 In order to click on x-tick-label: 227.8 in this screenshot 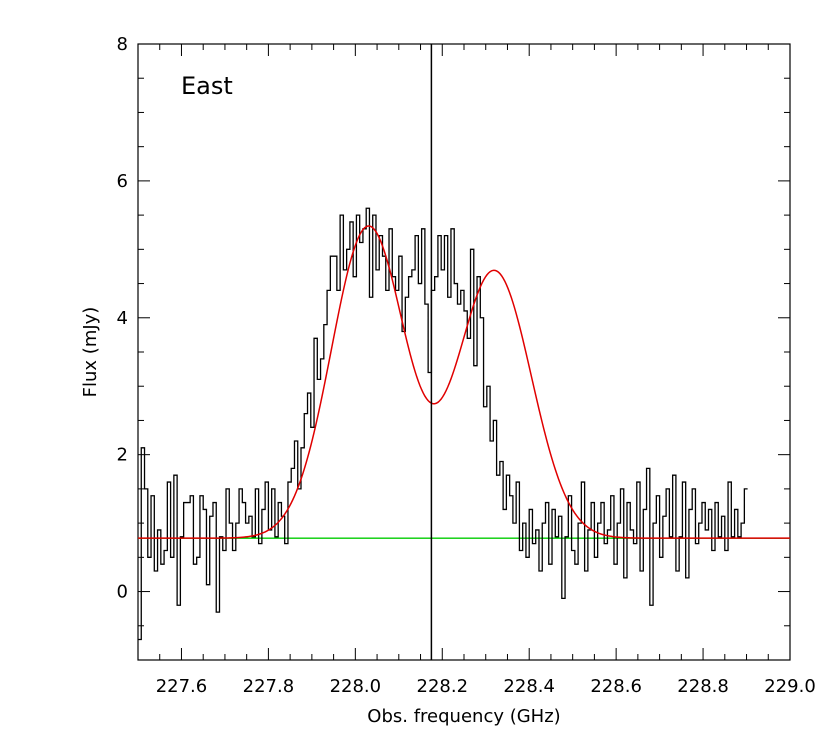, I will do `click(269, 686)`.